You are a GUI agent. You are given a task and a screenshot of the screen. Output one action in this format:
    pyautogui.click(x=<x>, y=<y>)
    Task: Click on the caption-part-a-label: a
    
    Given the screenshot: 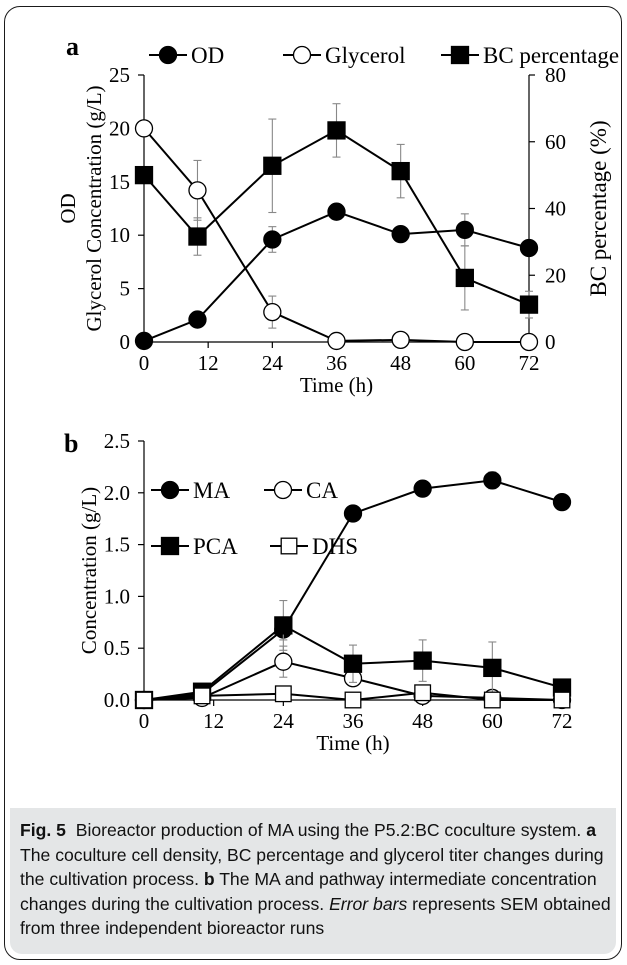 What is the action you would take?
    pyautogui.click(x=591, y=830)
    